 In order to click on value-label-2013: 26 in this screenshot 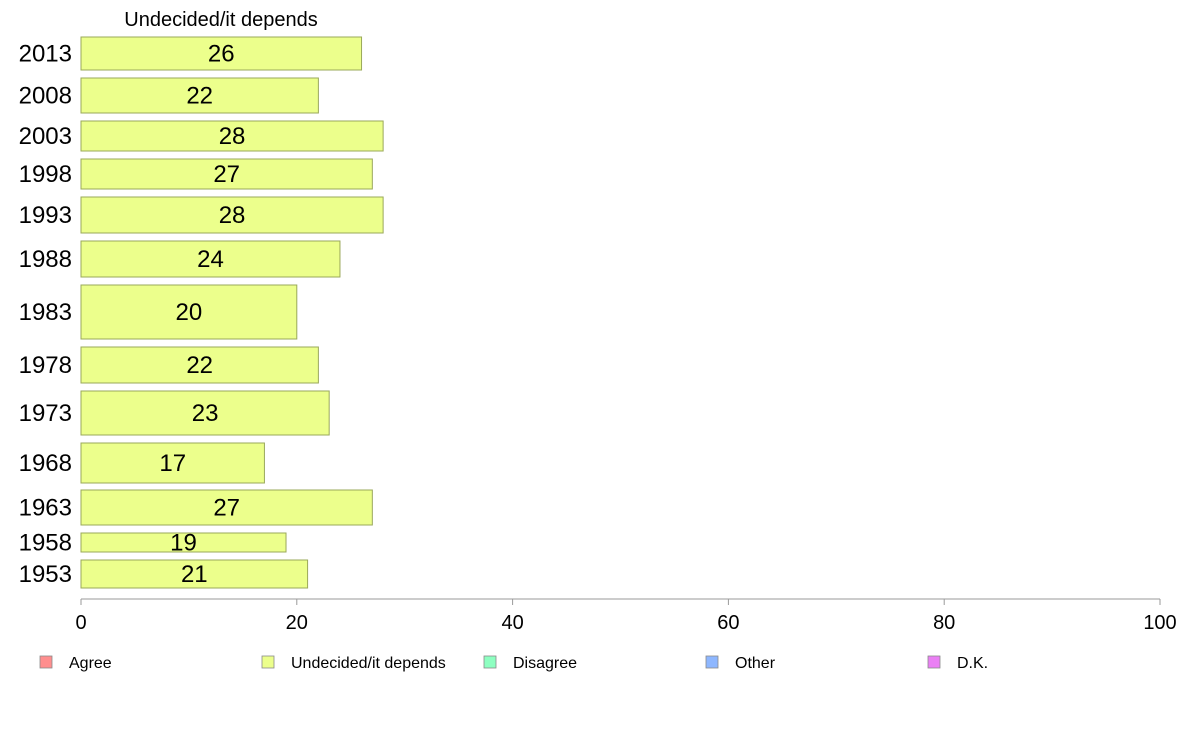, I will do `click(221, 54)`.